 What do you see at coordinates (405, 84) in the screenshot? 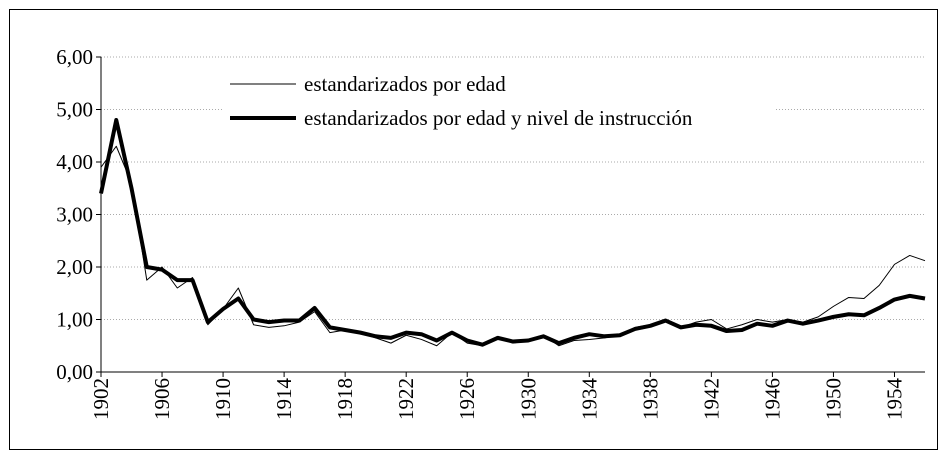
I see `legend-label: estandarizados por edad` at bounding box center [405, 84].